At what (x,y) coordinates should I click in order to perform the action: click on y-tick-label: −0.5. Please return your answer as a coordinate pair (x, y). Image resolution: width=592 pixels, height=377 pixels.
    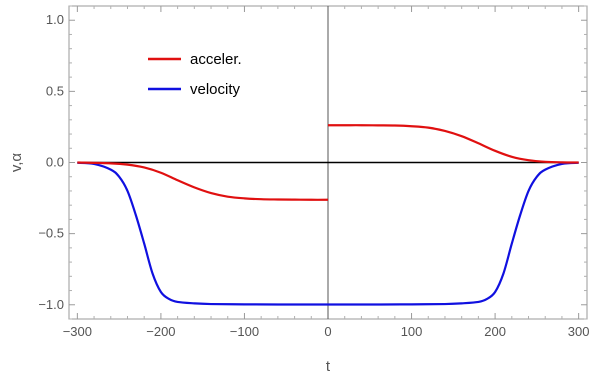
    Looking at the image, I should click on (51, 233).